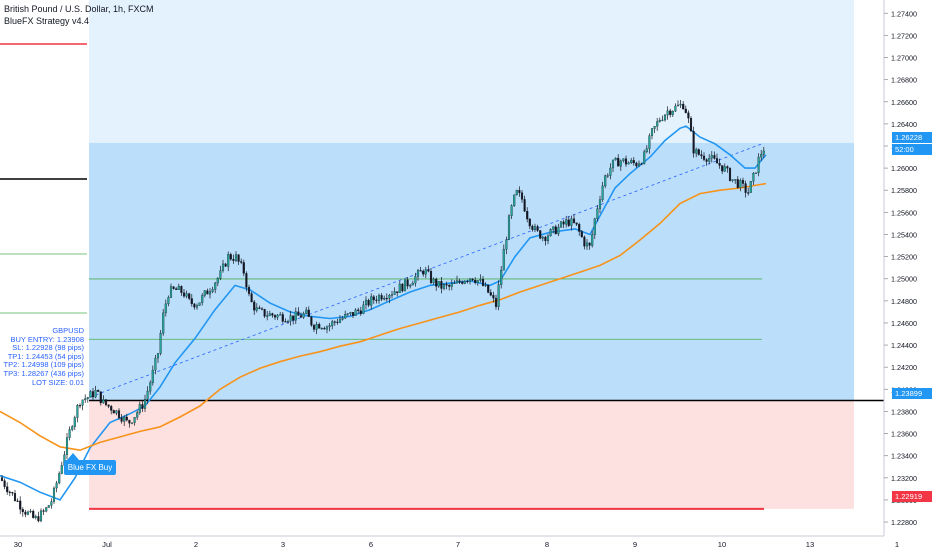 The height and width of the screenshot is (550, 932). What do you see at coordinates (912, 149) in the screenshot?
I see `bar-countdown-tag: 52:00` at bounding box center [912, 149].